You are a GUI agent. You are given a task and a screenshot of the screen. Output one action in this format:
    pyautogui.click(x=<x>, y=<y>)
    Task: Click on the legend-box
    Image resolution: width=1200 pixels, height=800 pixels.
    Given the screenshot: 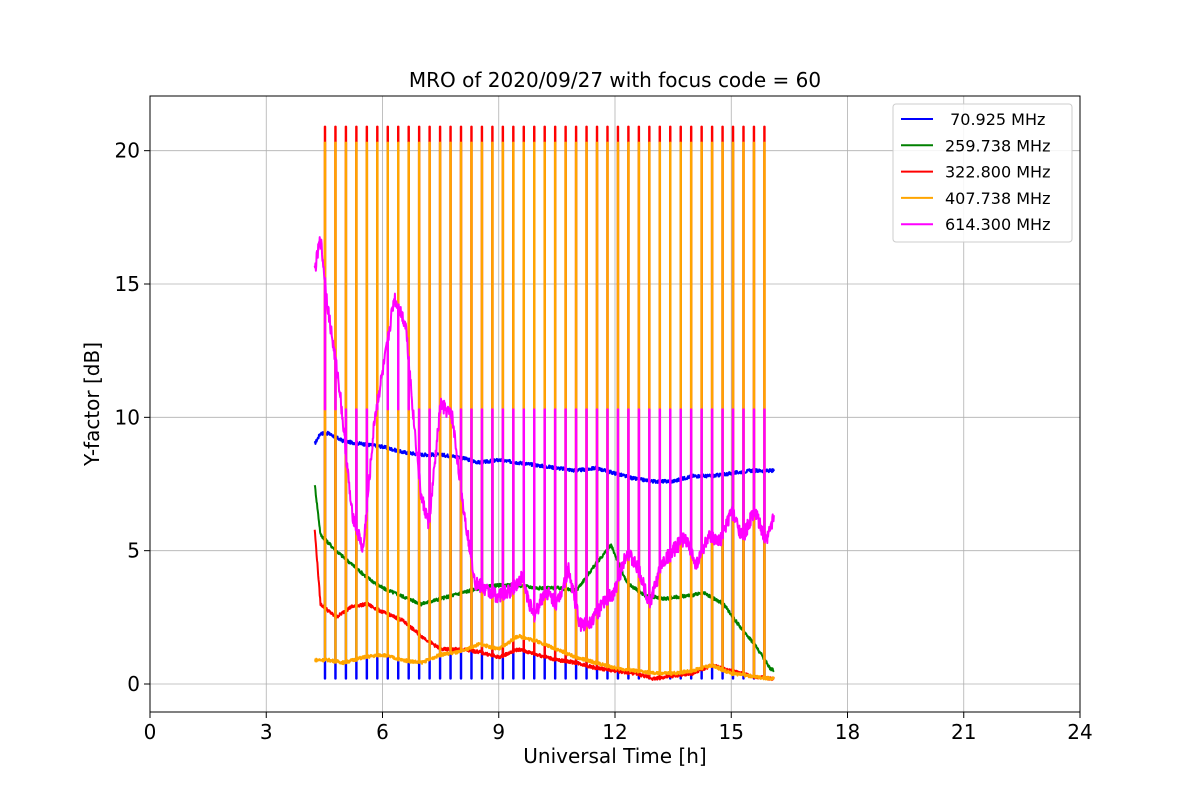 What is the action you would take?
    pyautogui.click(x=982, y=173)
    